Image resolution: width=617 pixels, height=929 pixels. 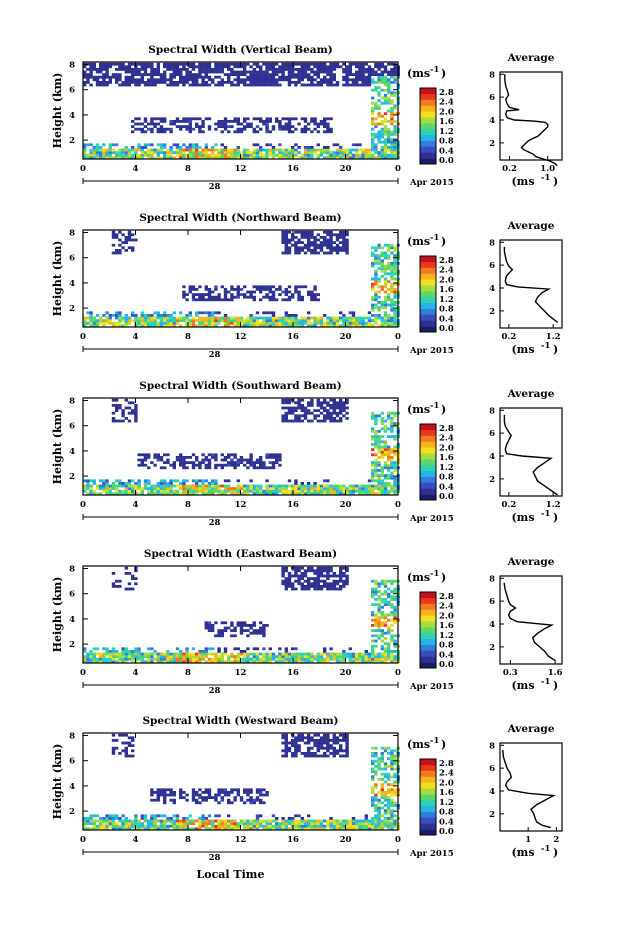 I want to click on colorbar-tick-label: 0.0, so click(x=446, y=665).